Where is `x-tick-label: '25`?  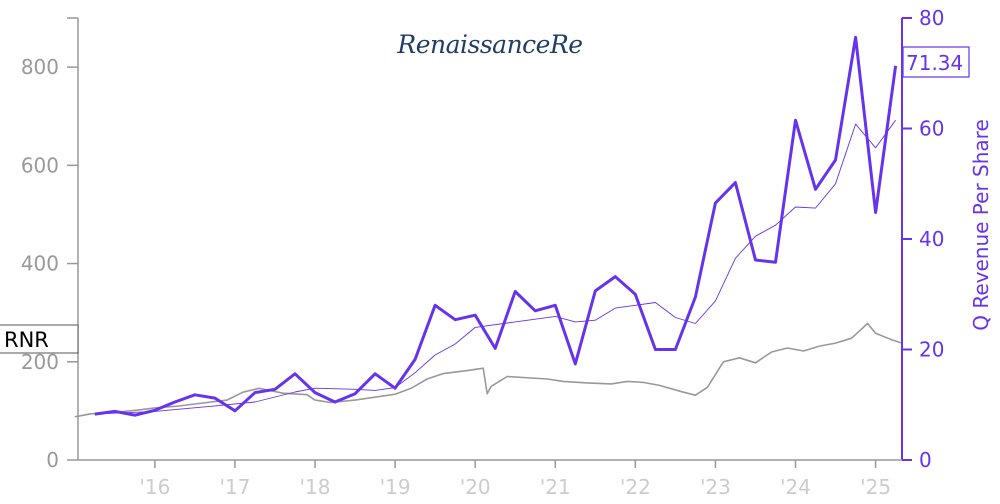
x-tick-label: '25 is located at coordinates (875, 487).